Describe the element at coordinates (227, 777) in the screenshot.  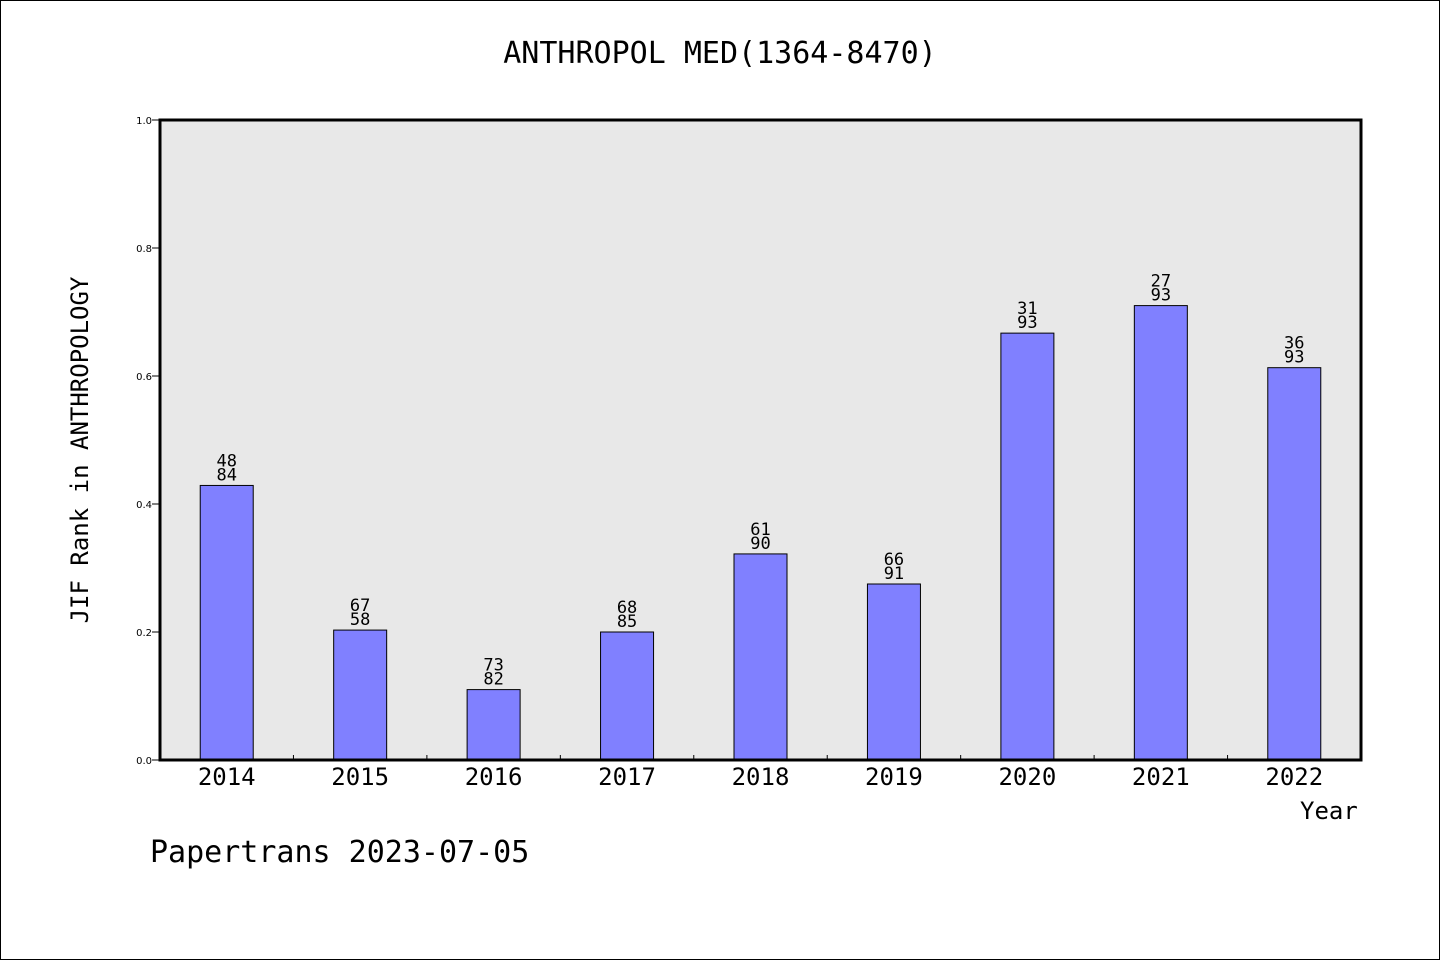
I see `x-tick-label: 2014` at that location.